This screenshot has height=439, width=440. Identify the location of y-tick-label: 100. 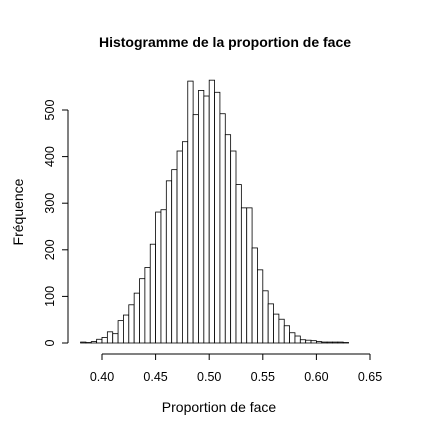
(50, 296).